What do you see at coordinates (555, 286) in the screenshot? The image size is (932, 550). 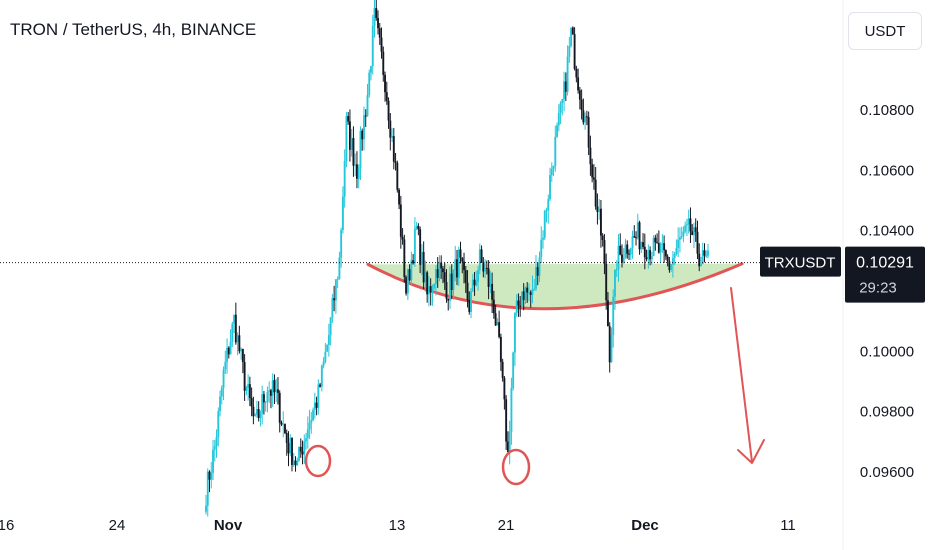 I see `cup-pattern` at bounding box center [555, 286].